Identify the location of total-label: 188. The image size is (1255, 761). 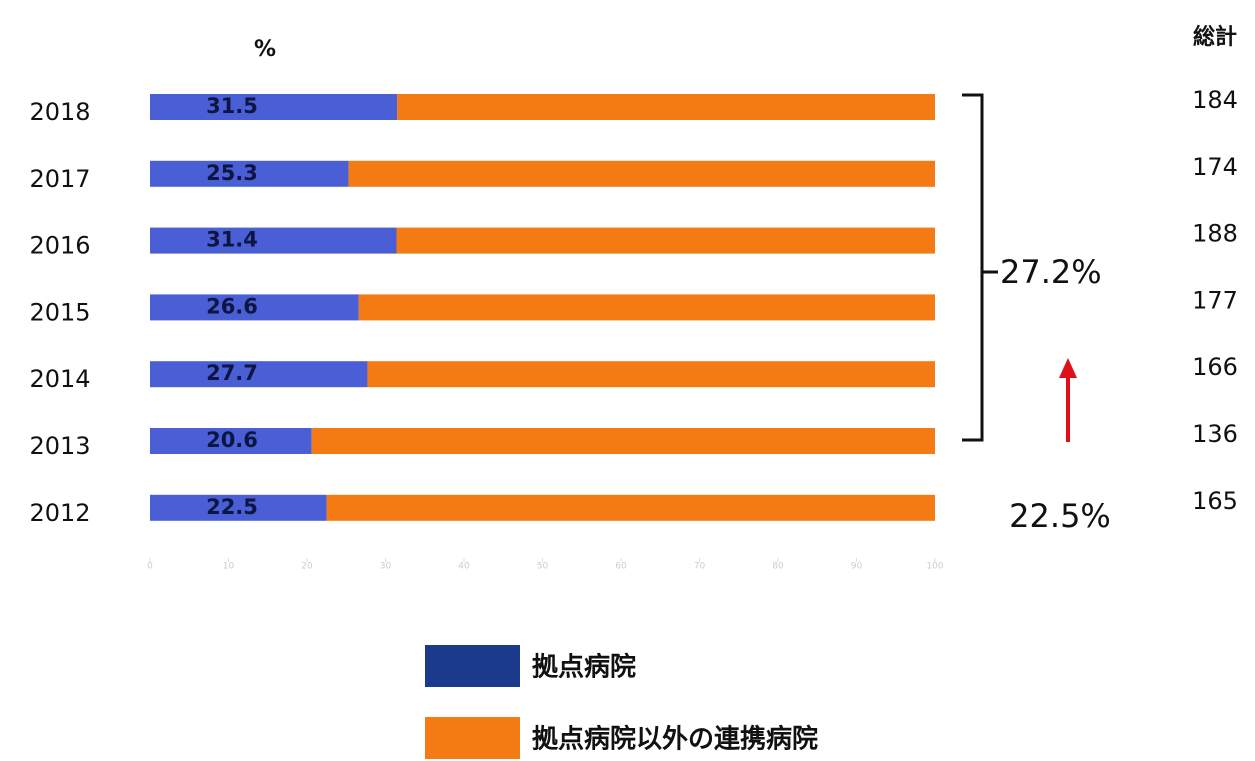
(1215, 234).